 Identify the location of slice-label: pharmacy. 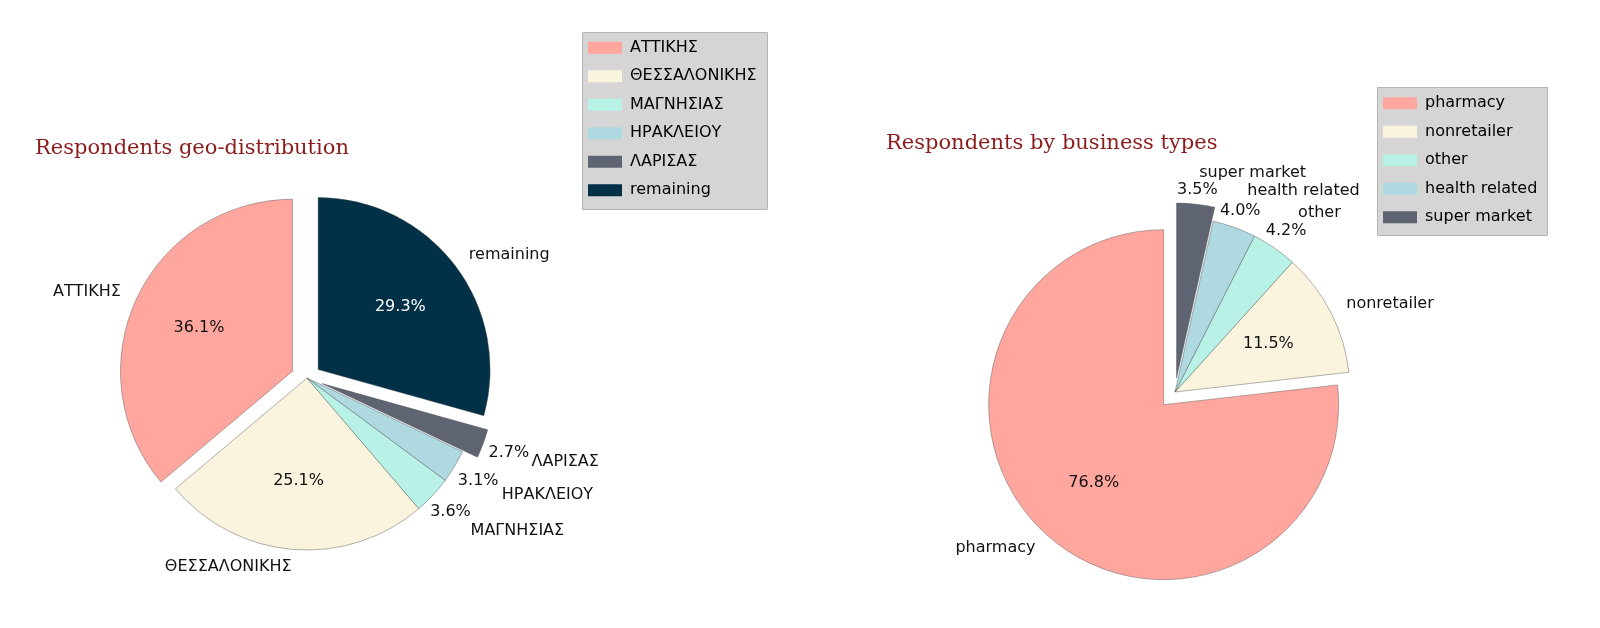
(995, 547).